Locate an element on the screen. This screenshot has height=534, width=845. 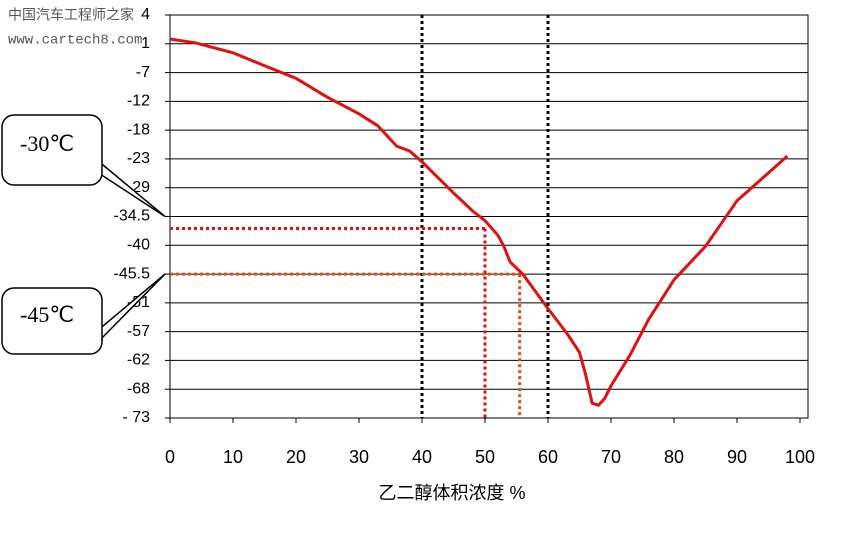
watermark: 中国汽车工程师之家 is located at coordinates (71, 15).